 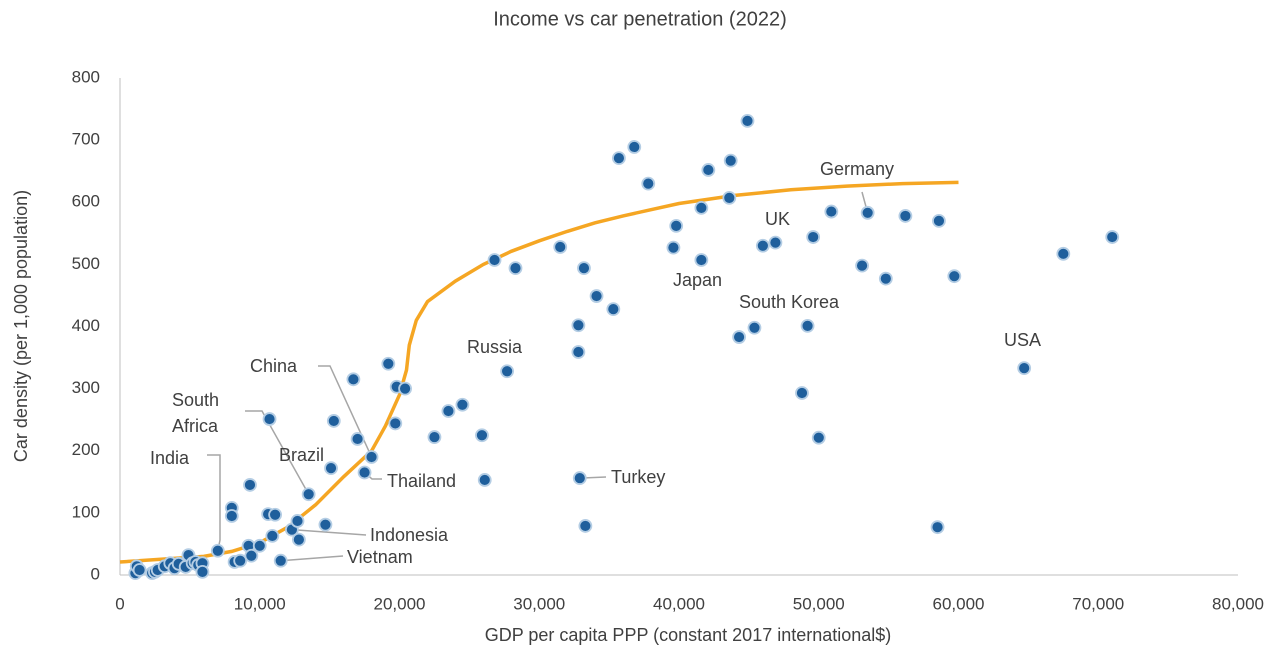 I want to click on x-tick-label: 50,000, so click(x=819, y=603).